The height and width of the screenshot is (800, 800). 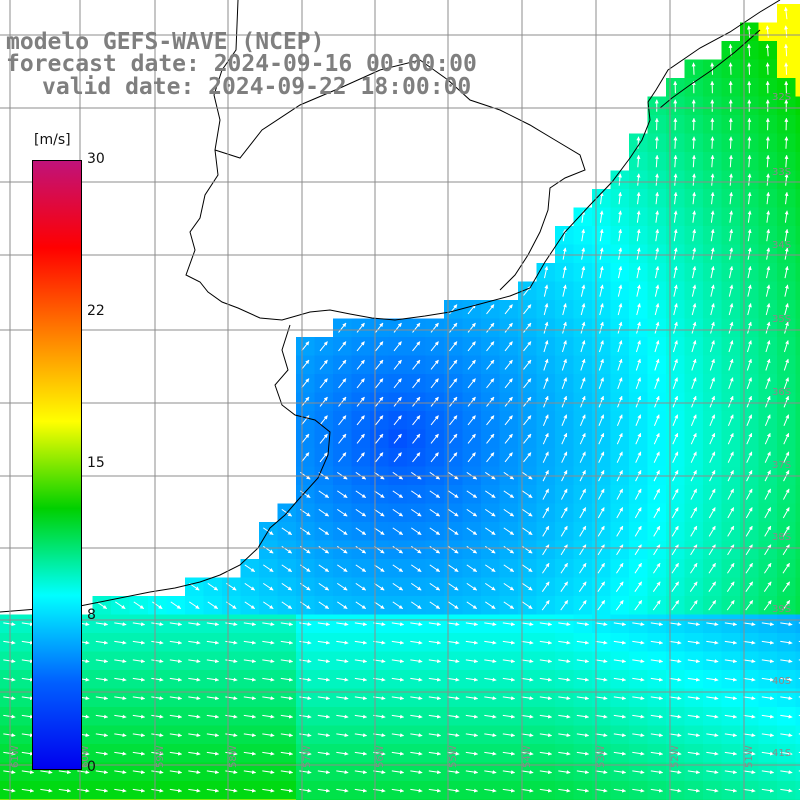 What do you see at coordinates (781, 753) in the screenshot?
I see `latitude-label: 41S` at bounding box center [781, 753].